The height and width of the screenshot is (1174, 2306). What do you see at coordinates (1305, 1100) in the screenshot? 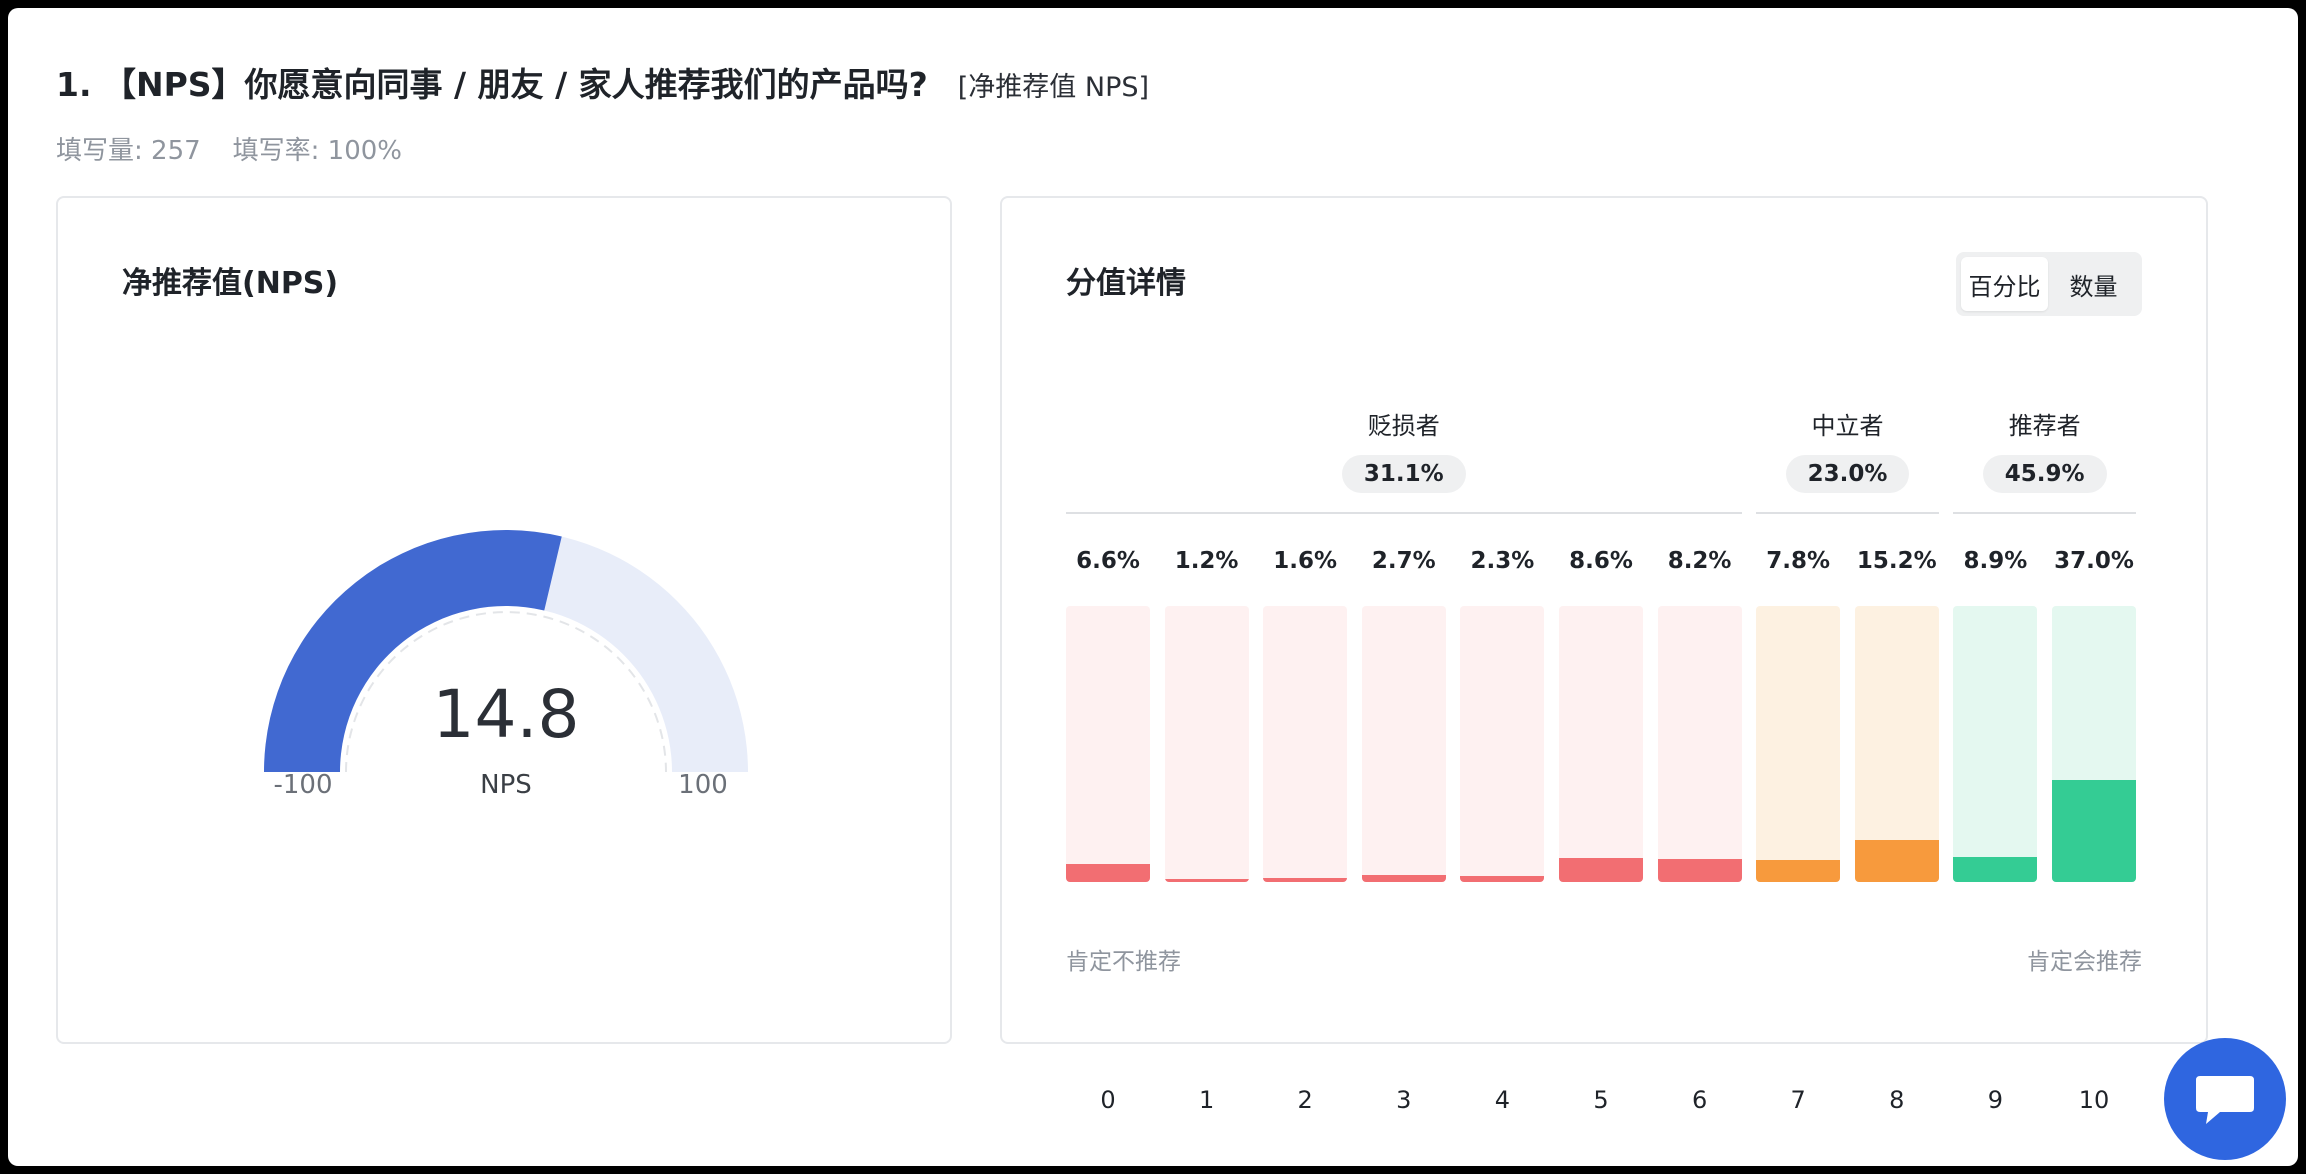
I see `score-tick-label: 2` at bounding box center [1305, 1100].